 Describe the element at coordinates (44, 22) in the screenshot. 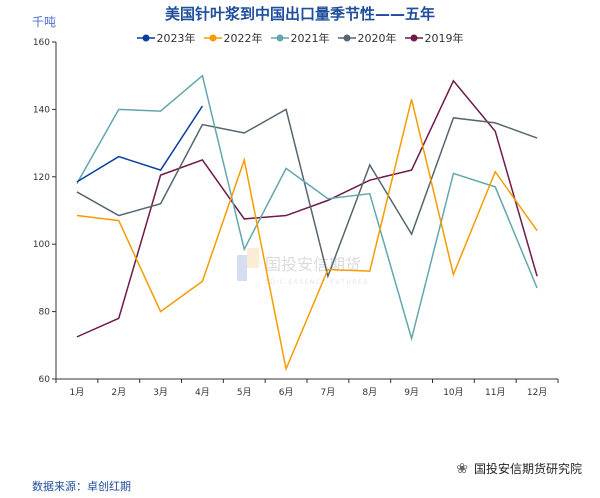

I see `y-axis-unit: 千吨` at that location.